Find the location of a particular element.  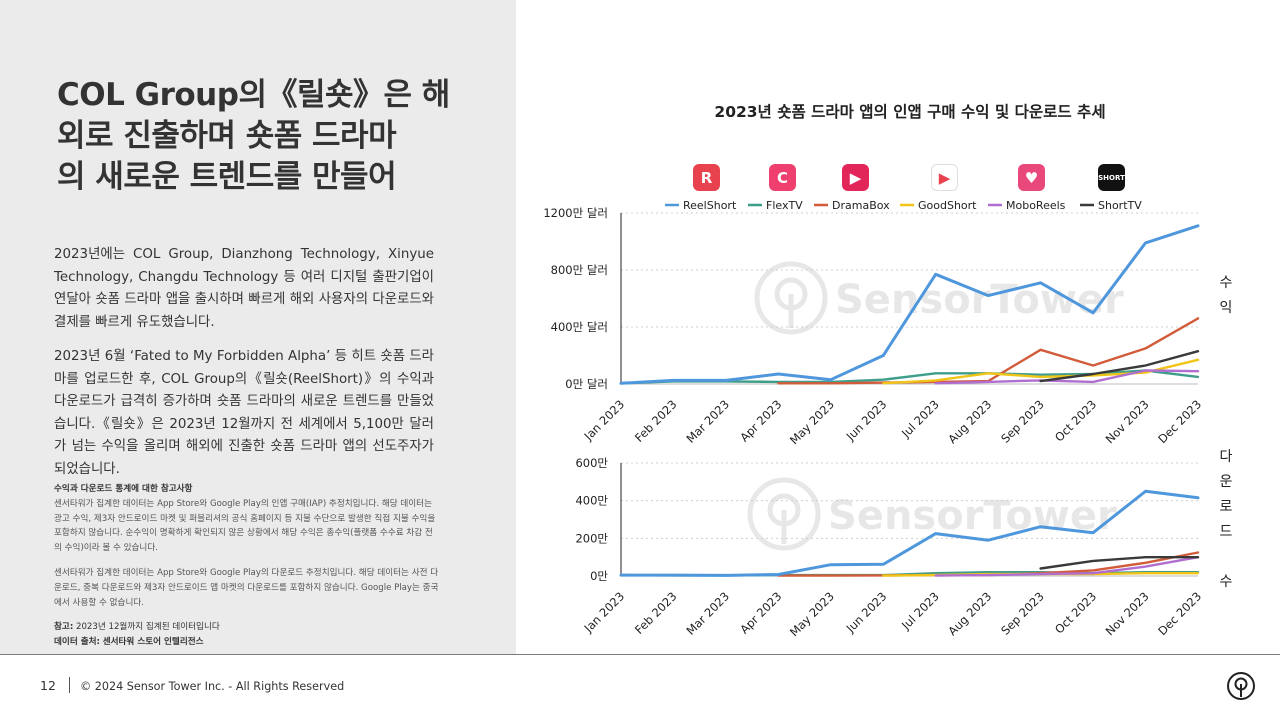

title-line-3: 의 새로운 트렌드를 만들어 is located at coordinates (227, 177).